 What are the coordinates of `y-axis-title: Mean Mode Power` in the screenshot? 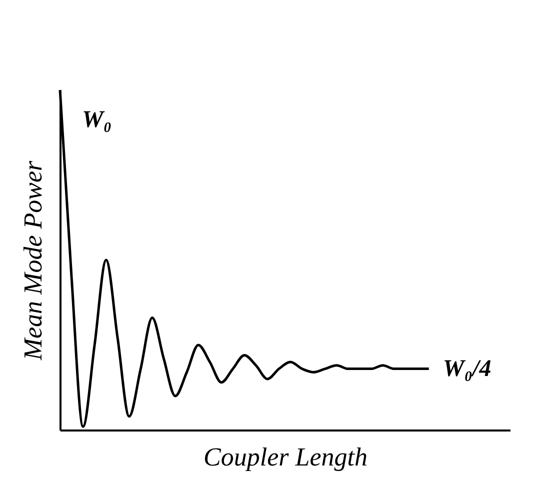 It's located at (33, 261).